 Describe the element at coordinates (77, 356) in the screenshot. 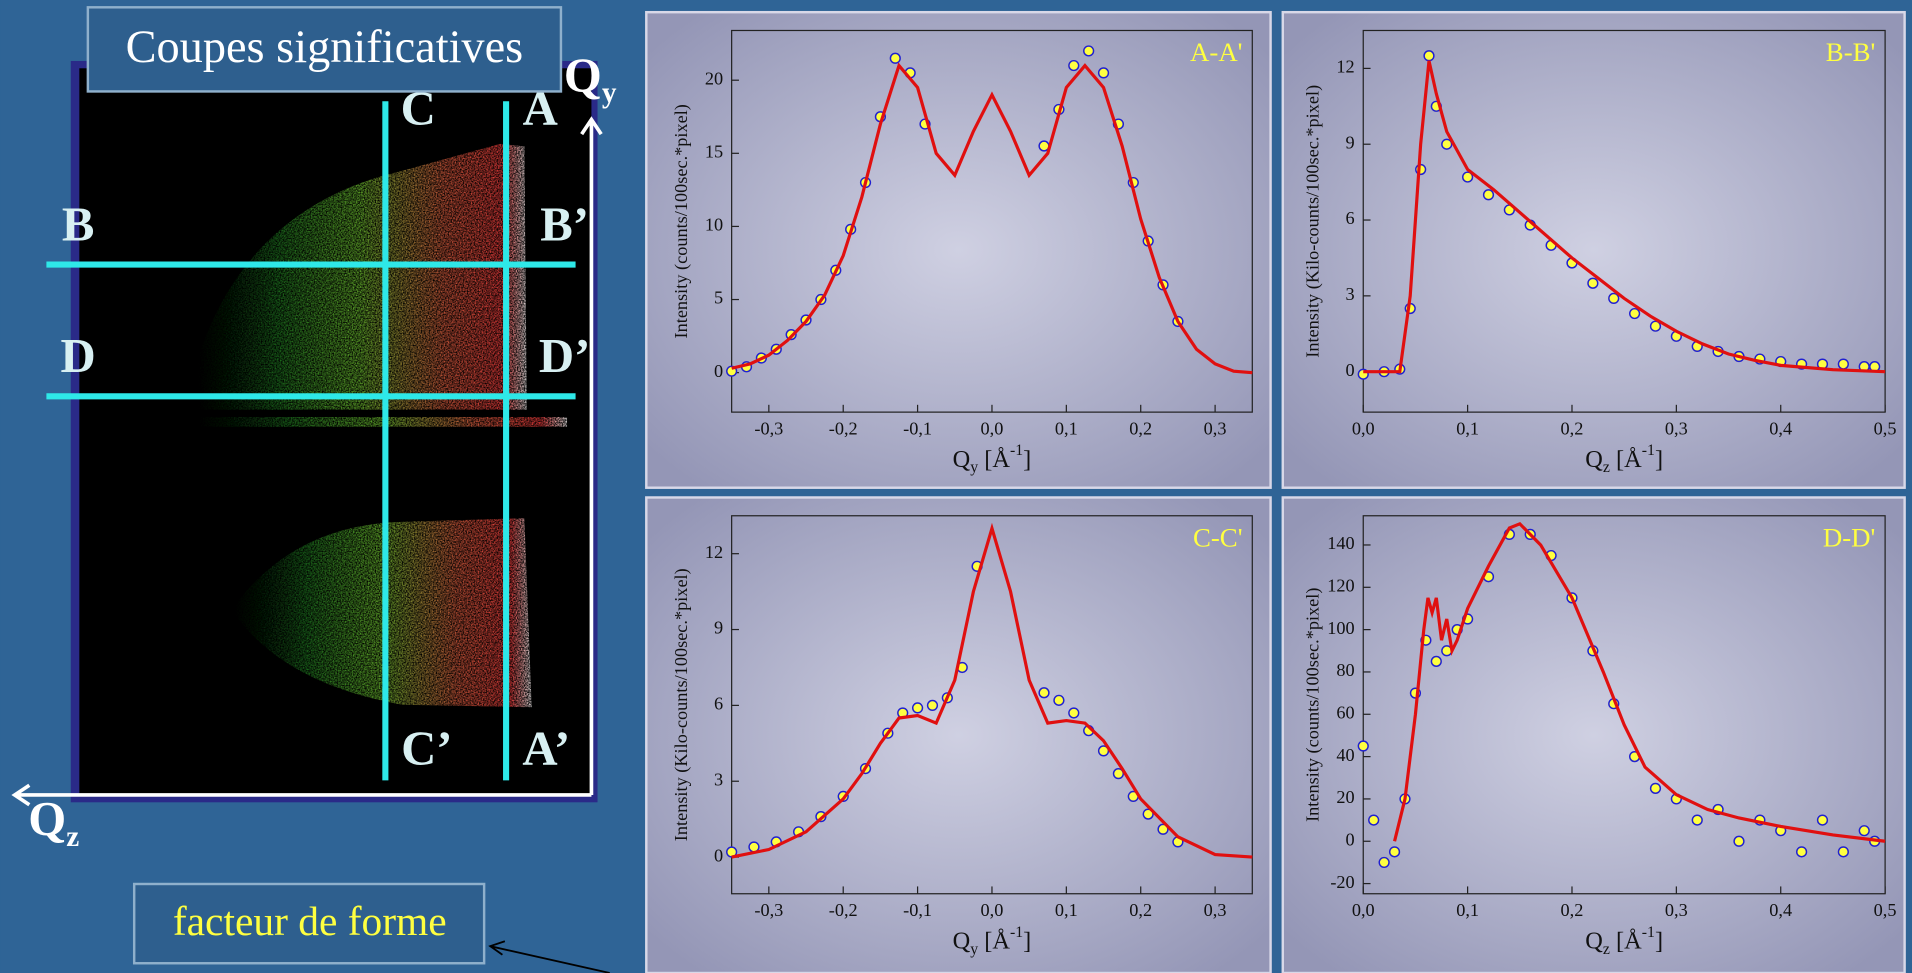

I see `cut-label: D` at that location.